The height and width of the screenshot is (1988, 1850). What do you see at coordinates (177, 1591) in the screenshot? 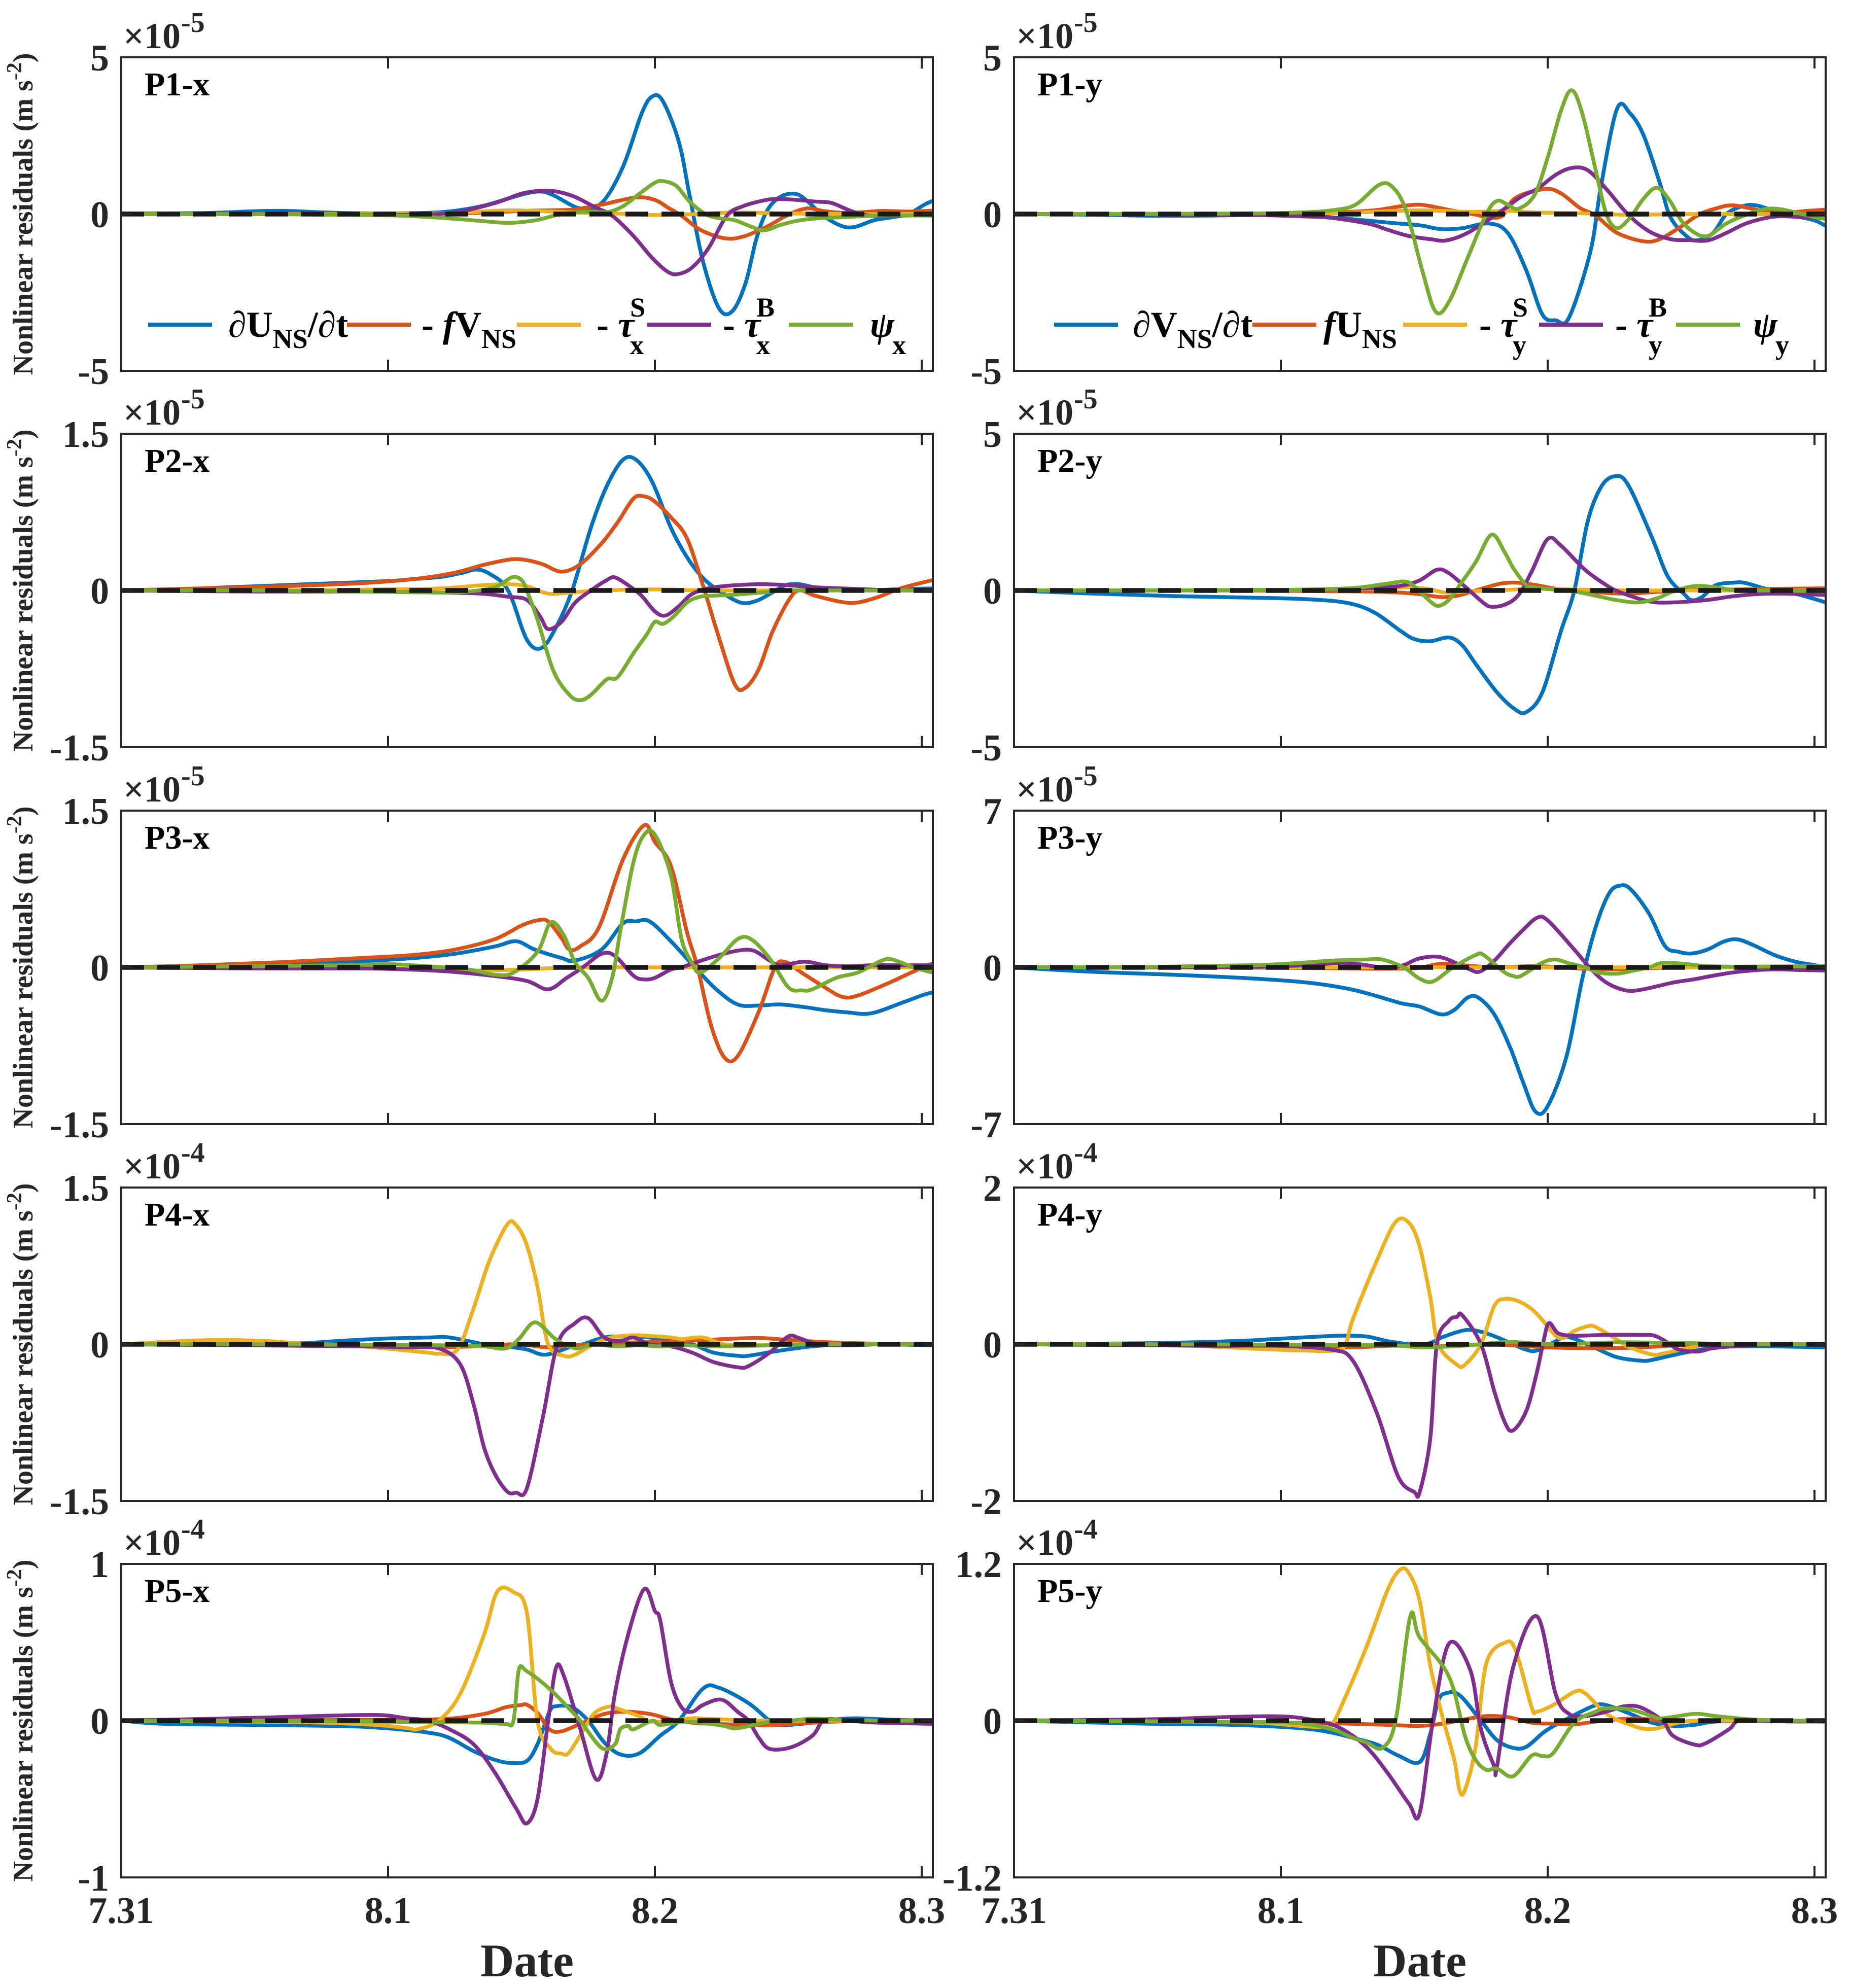
I see `svg-text: P5-x` at bounding box center [177, 1591].